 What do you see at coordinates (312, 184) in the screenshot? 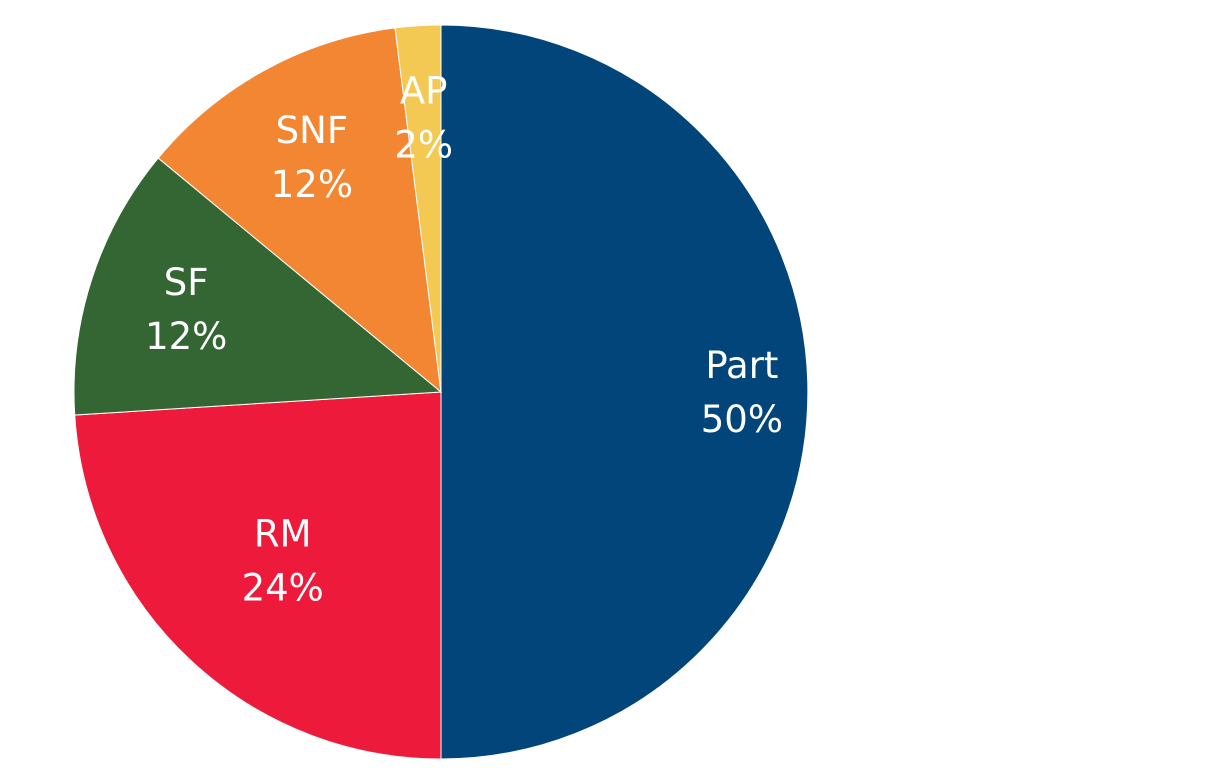
I see `slice-label-value-snf: 12%` at bounding box center [312, 184].